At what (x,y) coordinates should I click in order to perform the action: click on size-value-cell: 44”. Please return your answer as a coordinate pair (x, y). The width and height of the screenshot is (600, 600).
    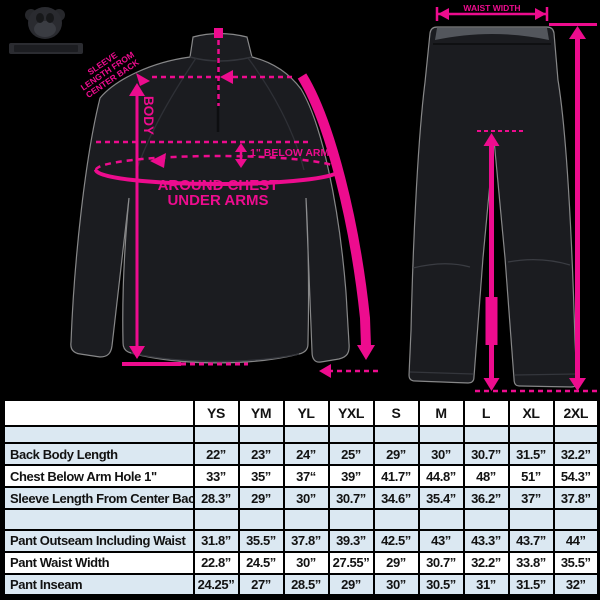
    Looking at the image, I should click on (576, 540).